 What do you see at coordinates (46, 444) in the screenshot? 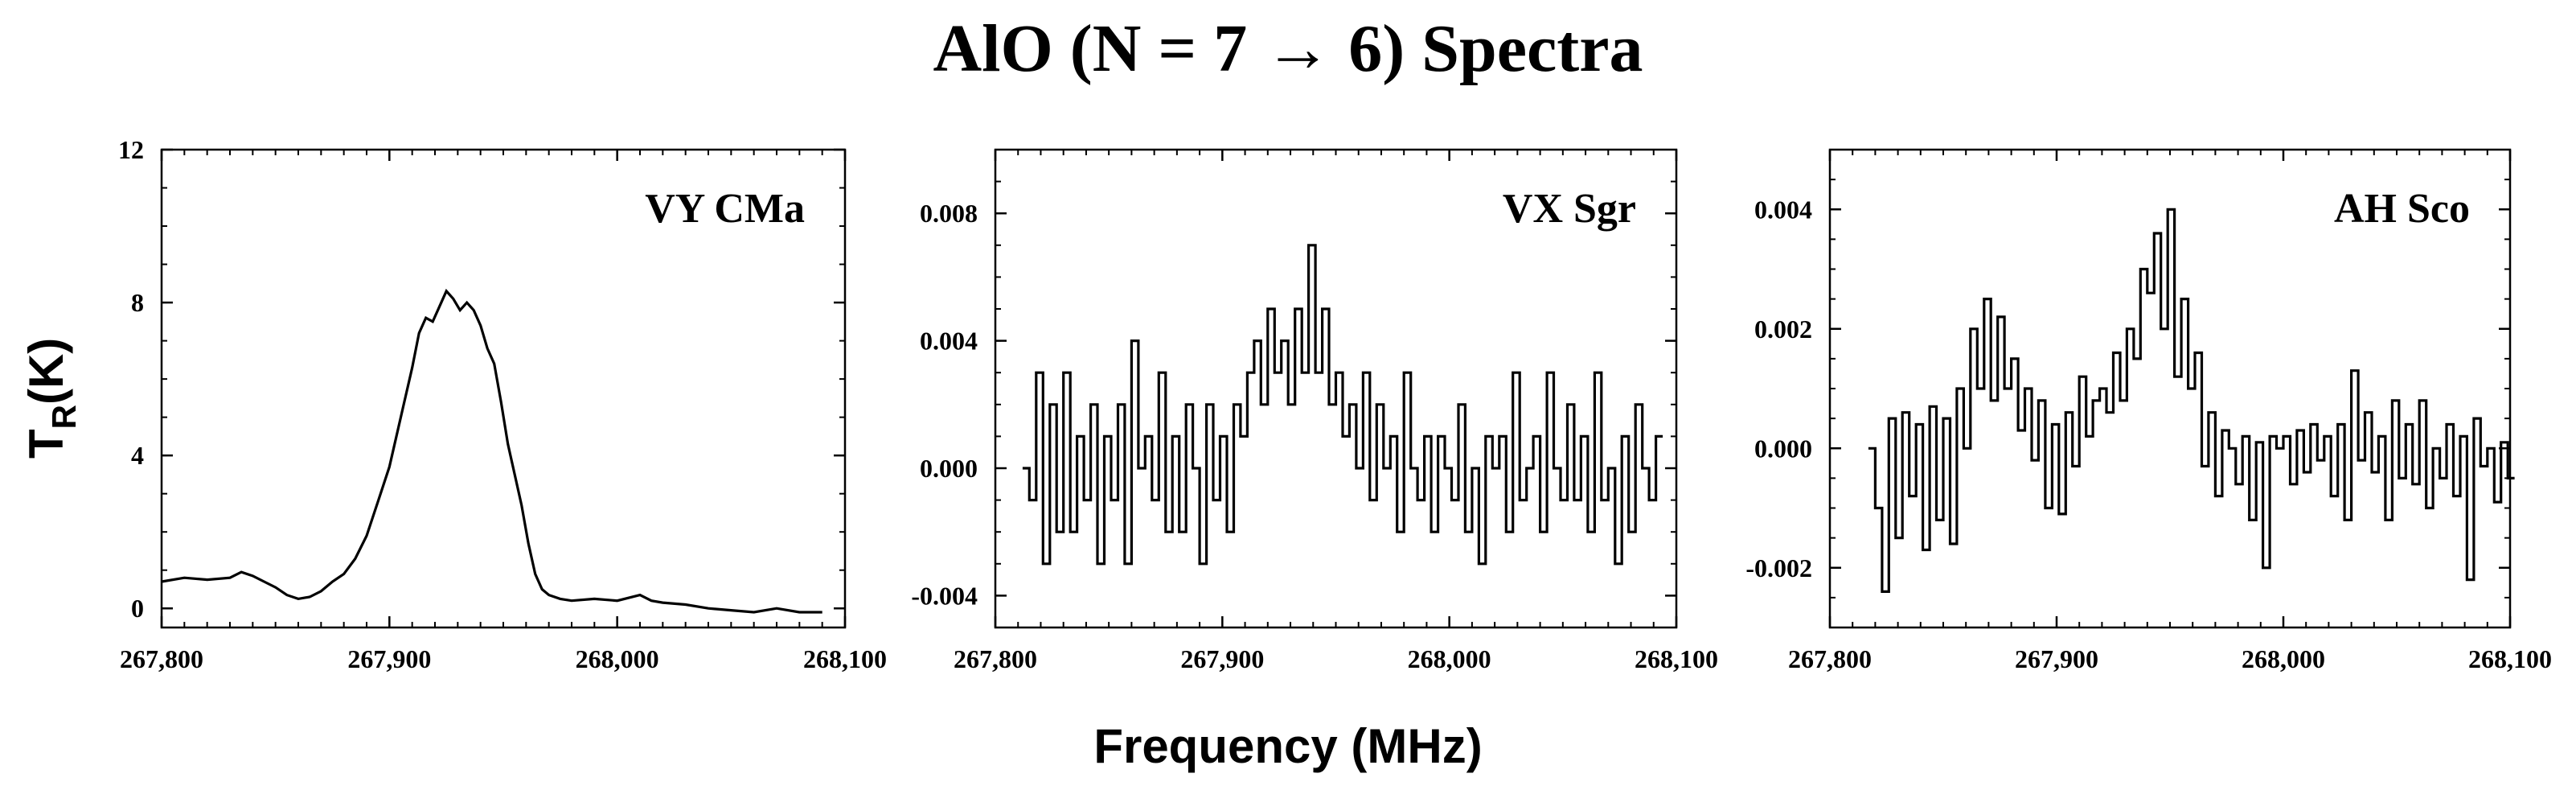
I see `y-axis-label-main: T` at bounding box center [46, 444].